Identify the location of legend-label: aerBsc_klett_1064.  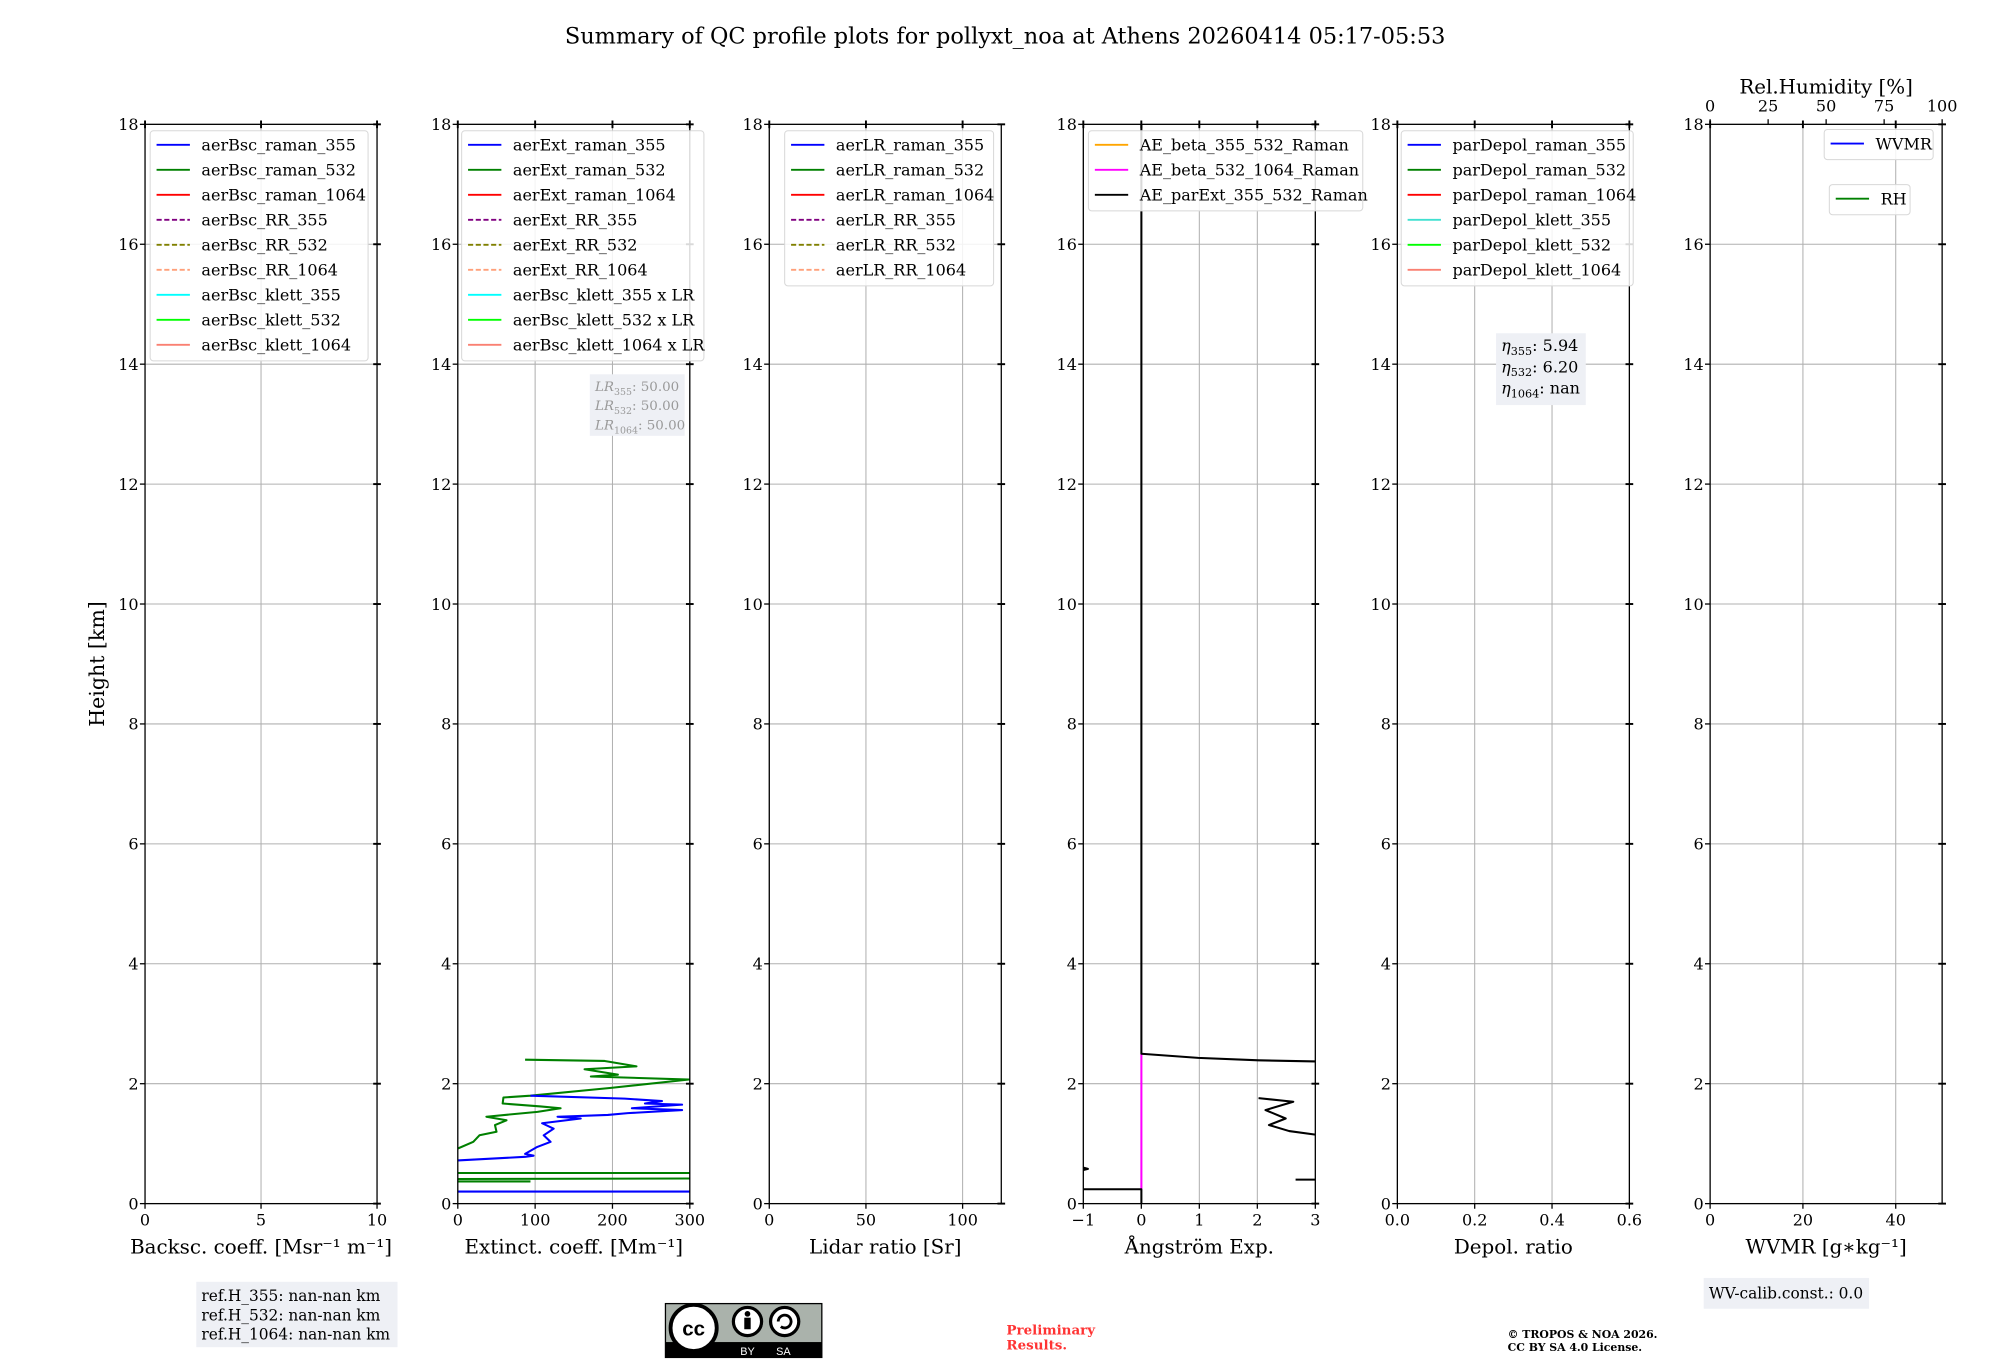
(276, 345).